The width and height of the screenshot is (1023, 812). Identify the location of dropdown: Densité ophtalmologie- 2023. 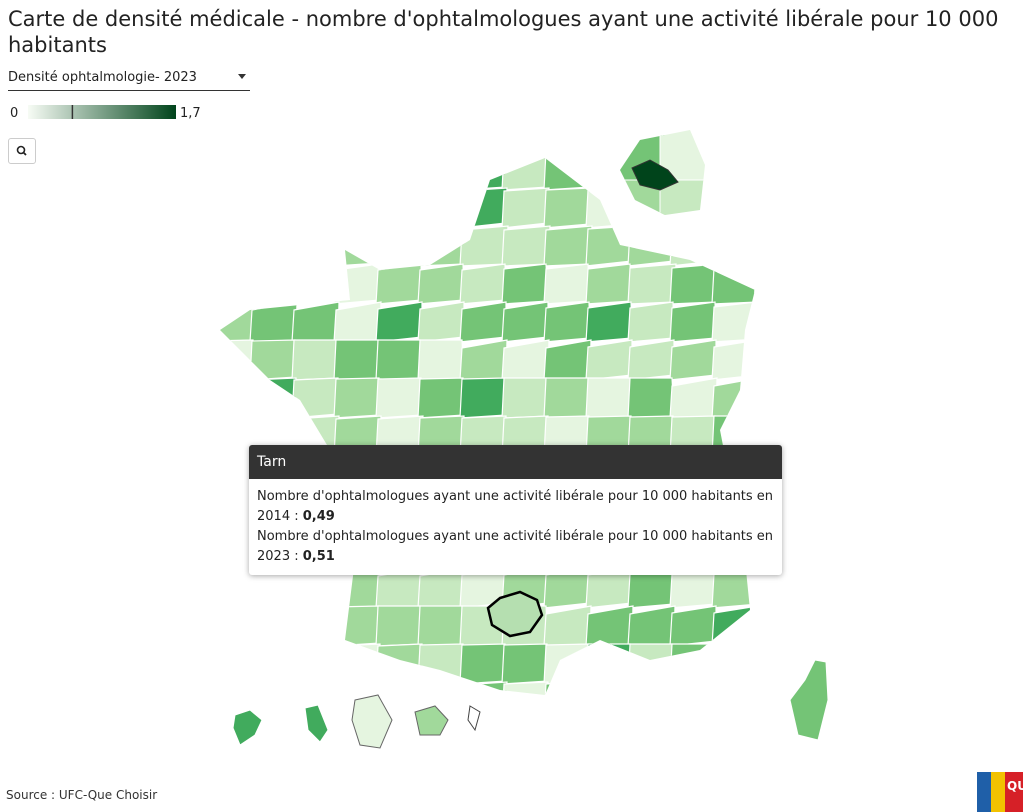
(129, 80).